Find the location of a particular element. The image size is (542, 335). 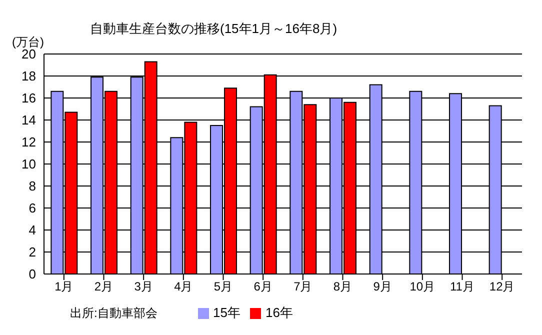

x-tick-label: 5月 is located at coordinates (223, 287).